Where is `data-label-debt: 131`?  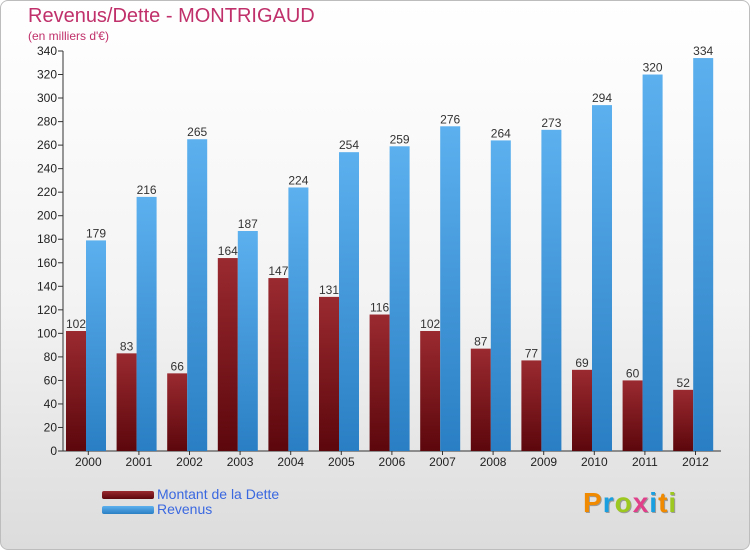
data-label-debt: 131 is located at coordinates (329, 290).